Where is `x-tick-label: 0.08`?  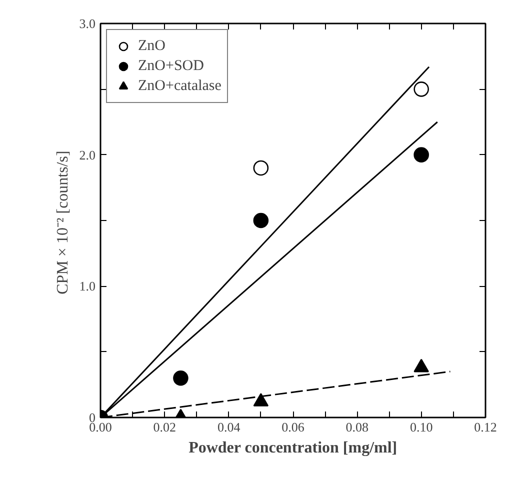
x-tick-label: 0.08 is located at coordinates (357, 427).